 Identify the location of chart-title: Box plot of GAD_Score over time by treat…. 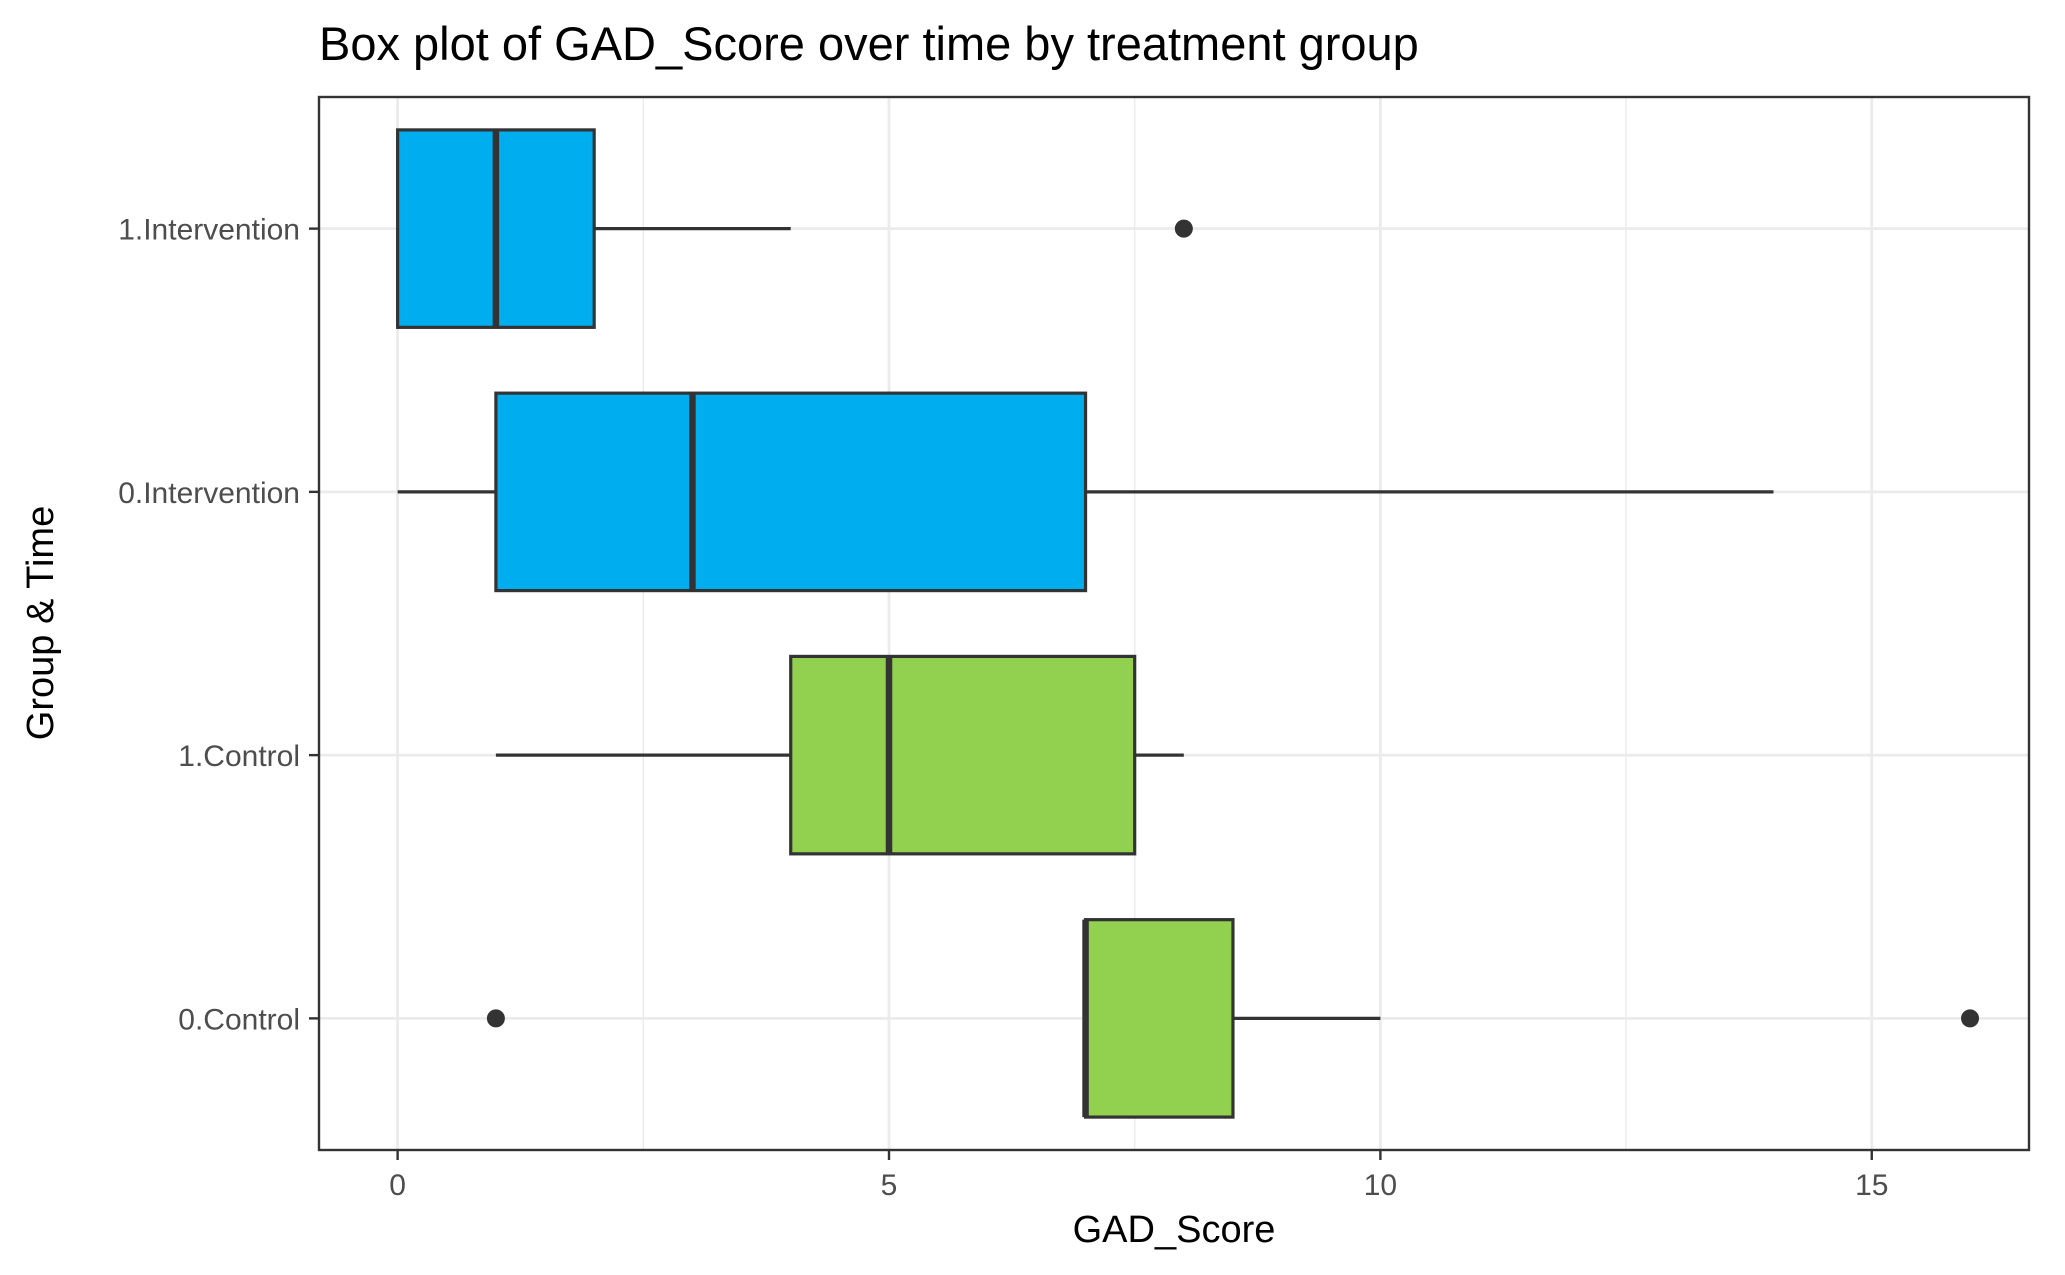
(869, 43).